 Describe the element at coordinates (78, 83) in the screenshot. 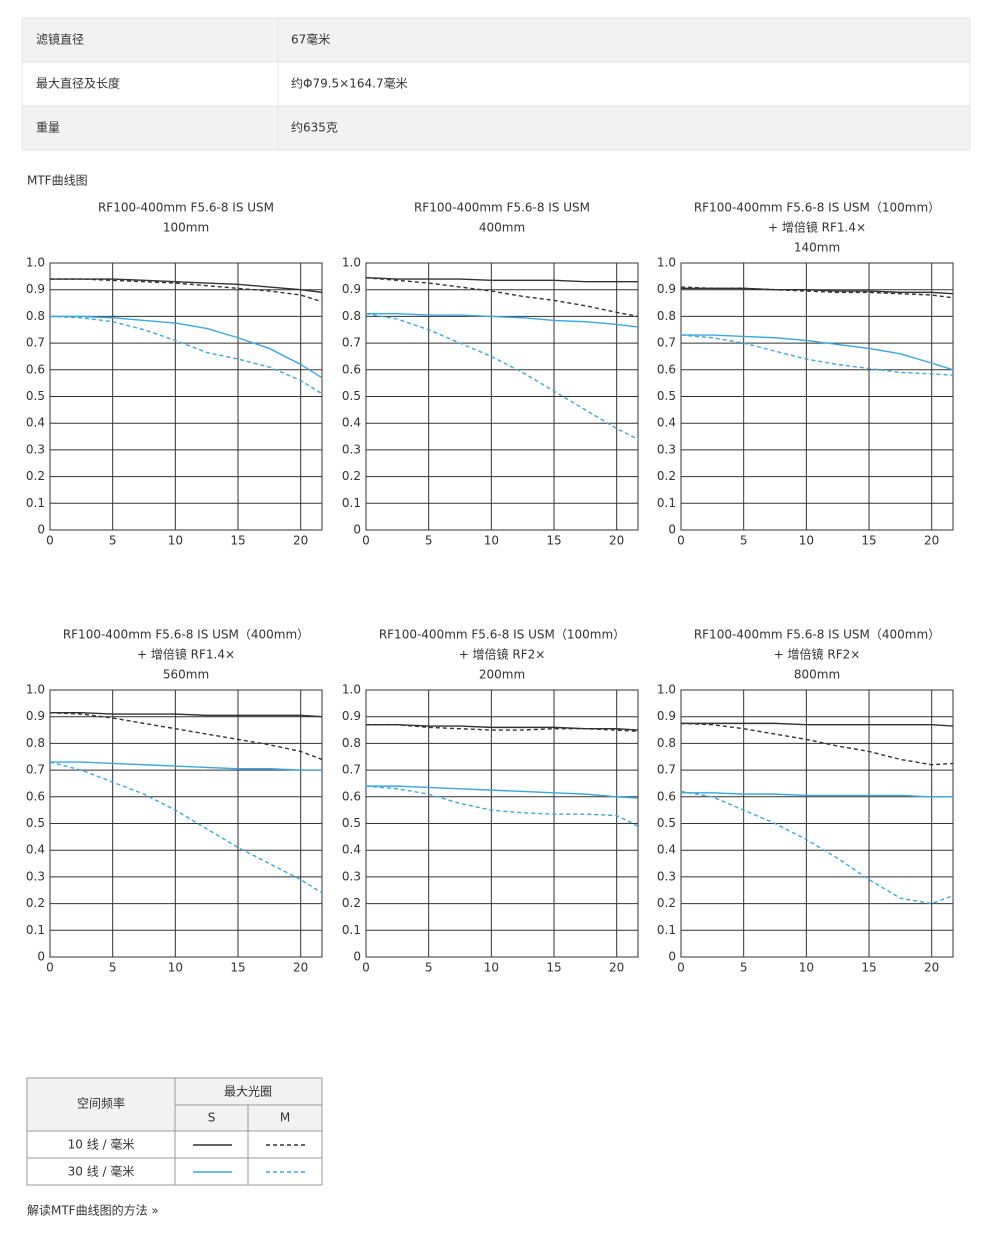

I see `spec-label: 最大直径及长度` at that location.